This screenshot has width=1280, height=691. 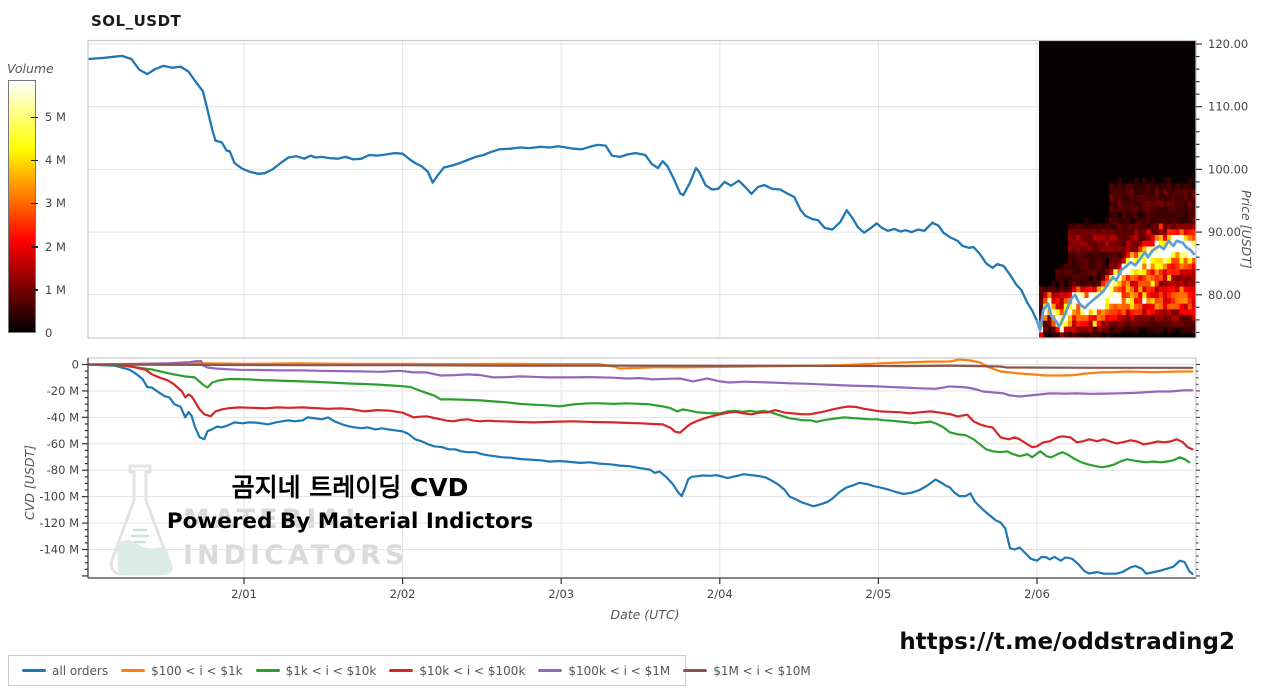 What do you see at coordinates (136, 21) in the screenshot?
I see `chart-title: SOL_USDT` at bounding box center [136, 21].